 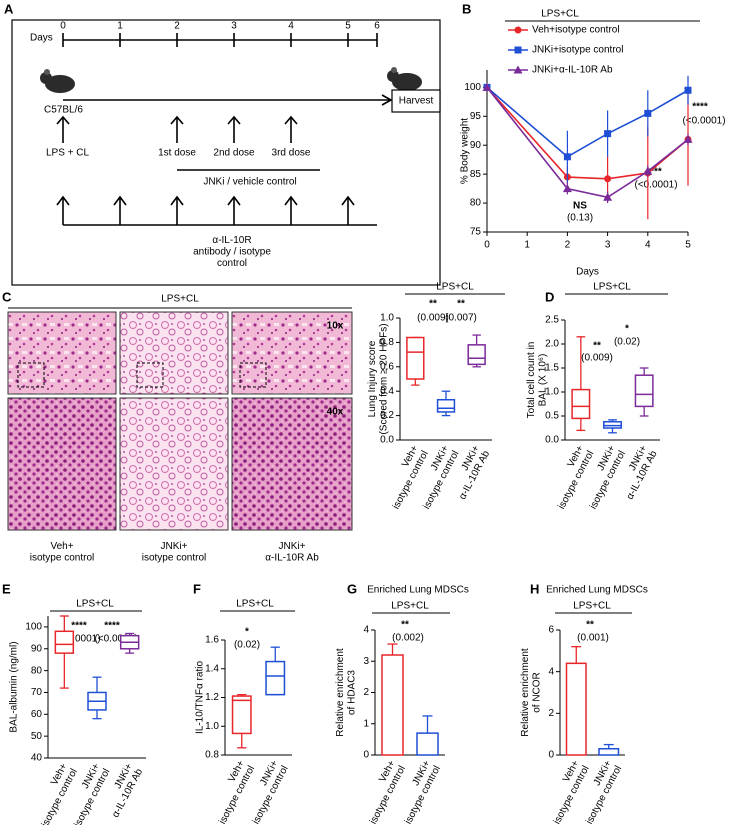 I want to click on y-tick-label: 70, so click(x=37, y=692).